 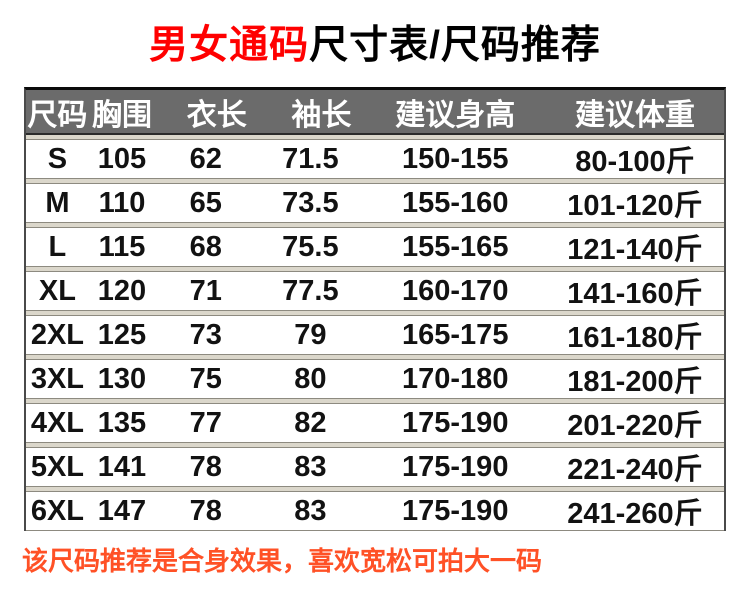 What do you see at coordinates (635, 470) in the screenshot?
I see `table-cell: 221-240斤` at bounding box center [635, 470].